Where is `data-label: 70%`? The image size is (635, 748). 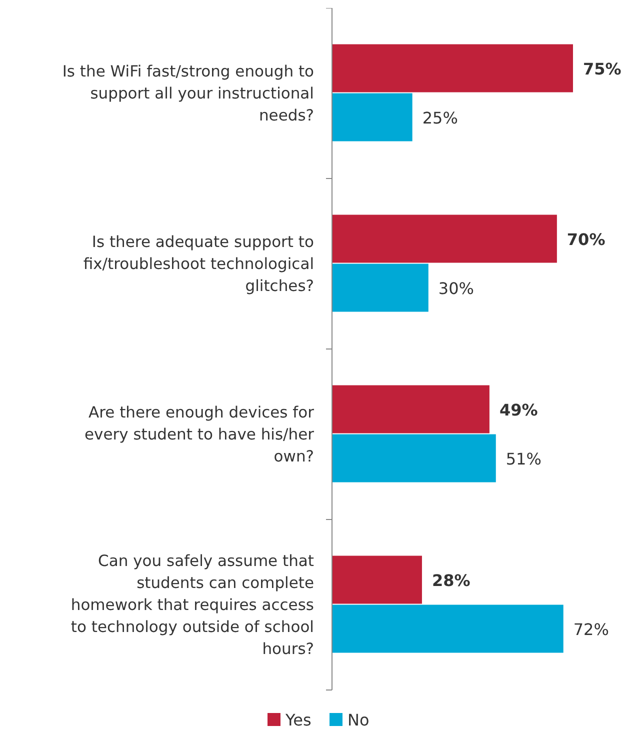
data-label: 70% is located at coordinates (586, 239).